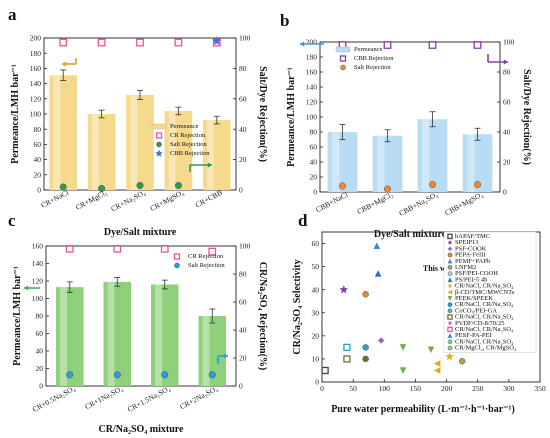 This screenshot has height=438, width=550. What do you see at coordinates (206, 256) in the screenshot?
I see `legend-label: CR Rejection` at bounding box center [206, 256].